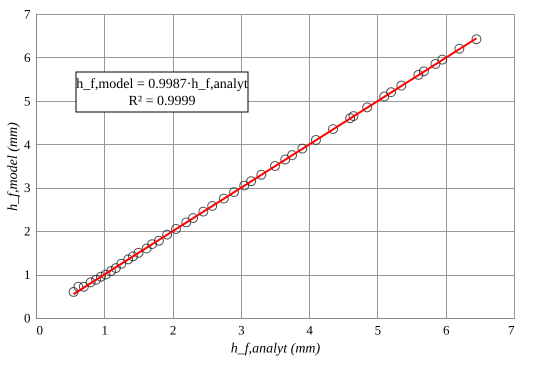 This screenshot has width=550, height=372. What do you see at coordinates (27, 144) in the screenshot?
I see `y-tick-label: 4` at bounding box center [27, 144].